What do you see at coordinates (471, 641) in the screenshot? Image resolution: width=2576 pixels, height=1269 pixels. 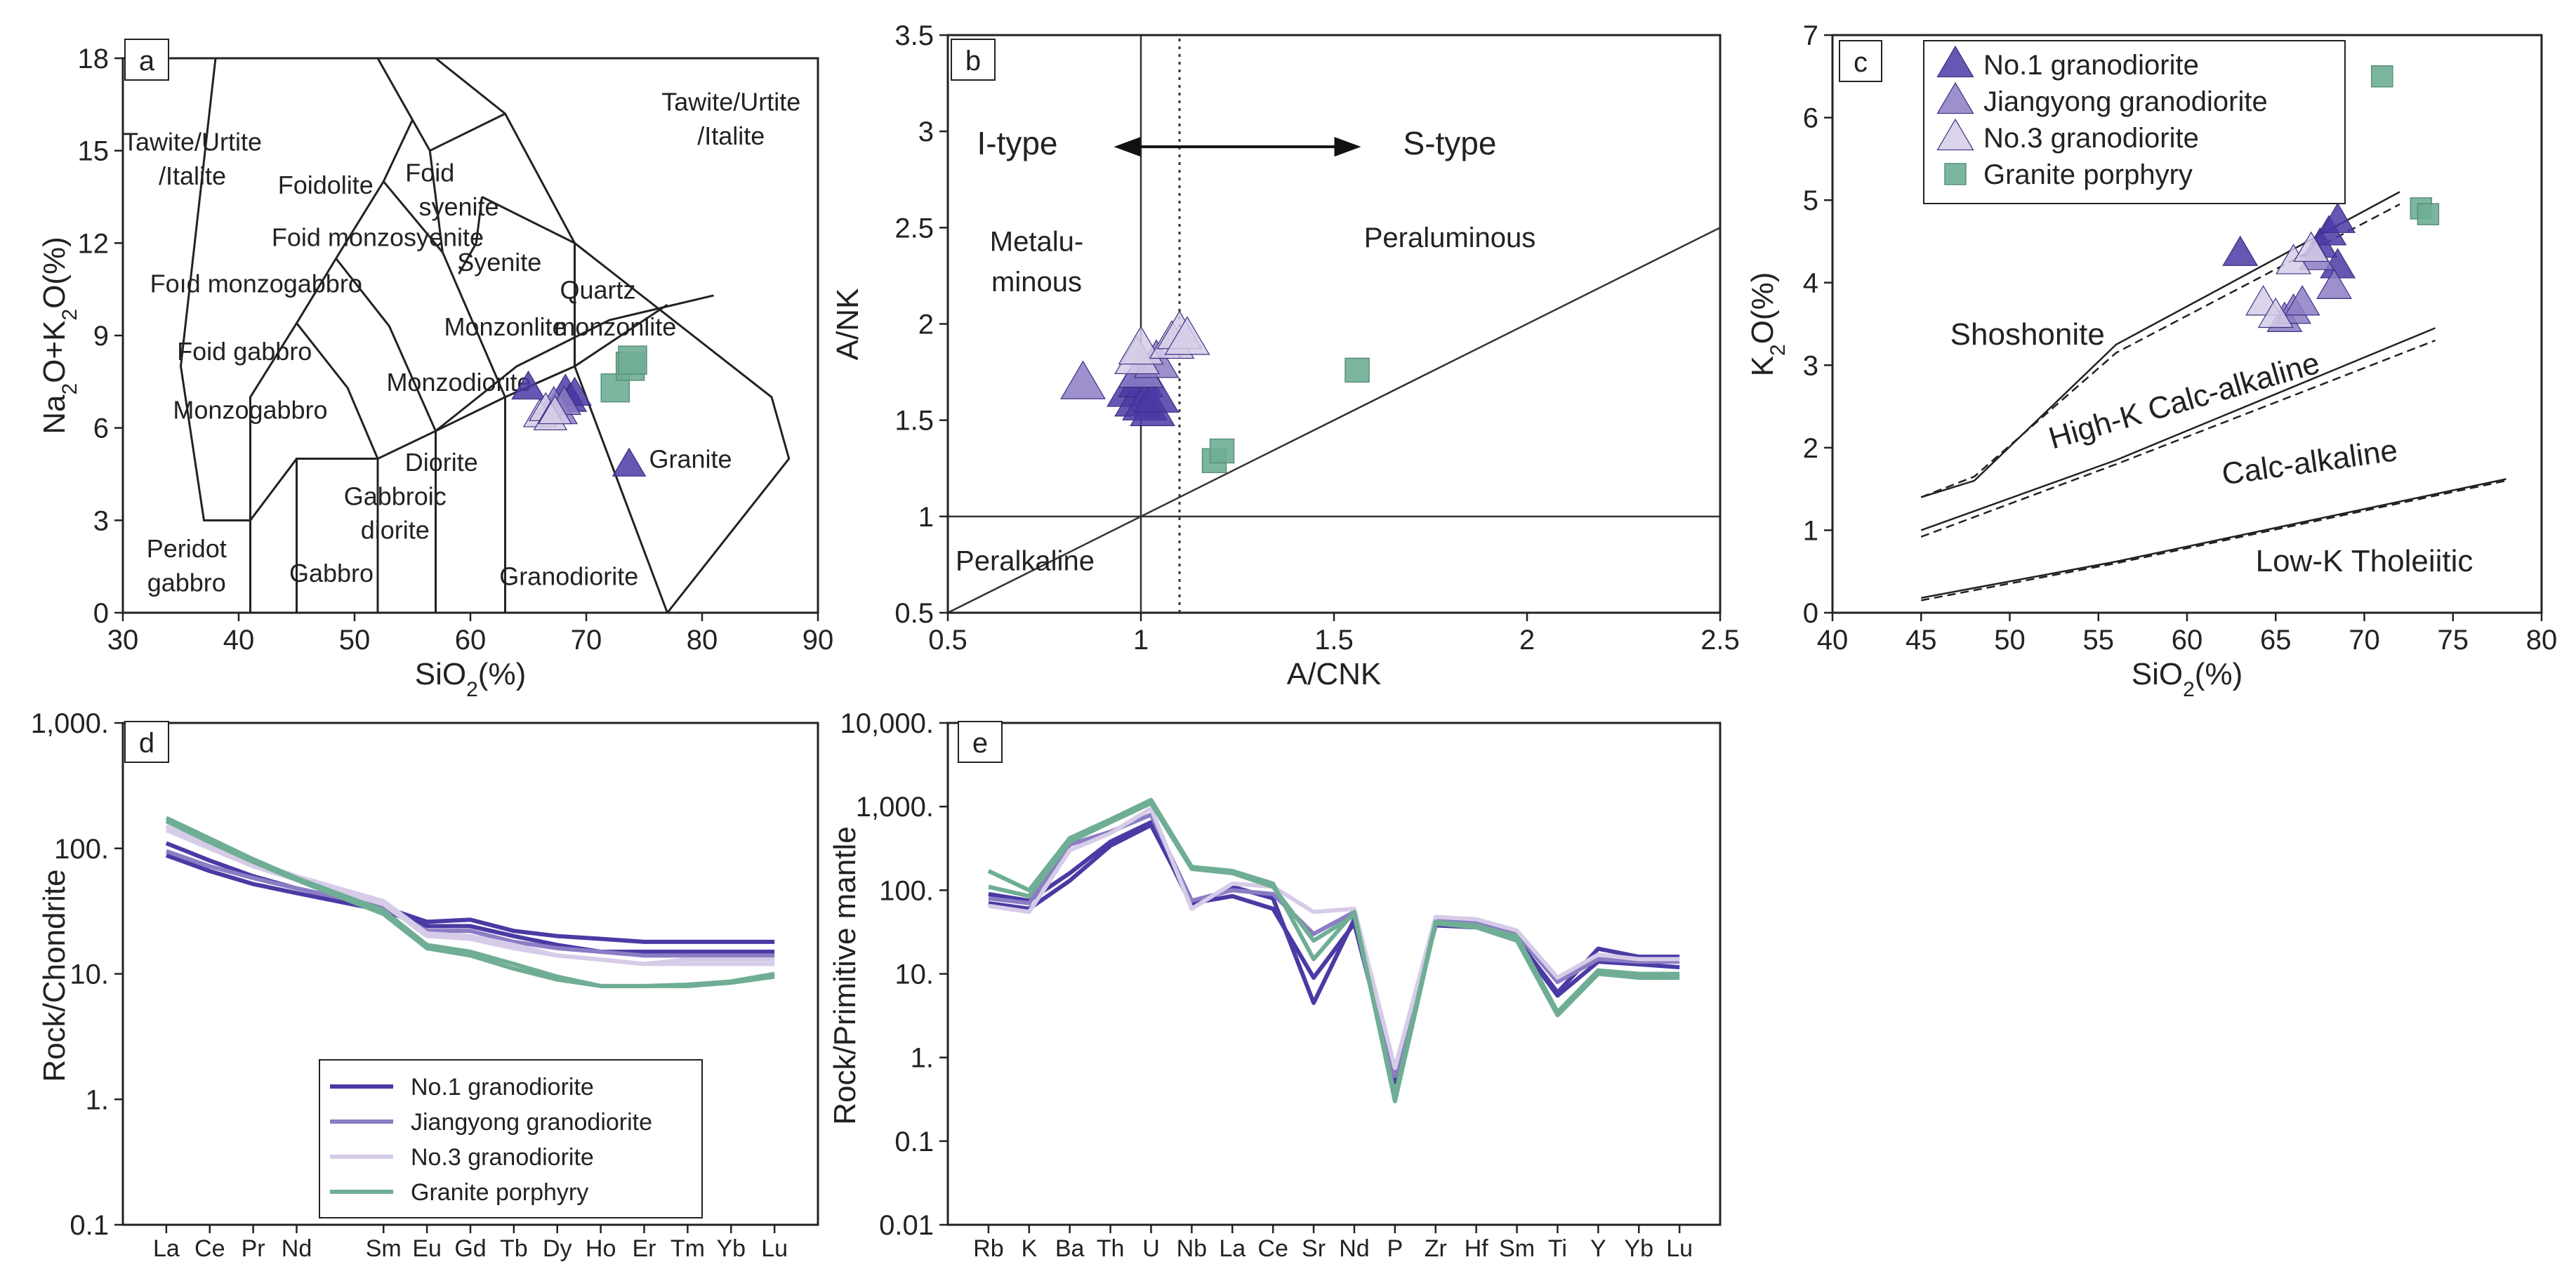 I see `panel-a-x-tick-label: 60` at bounding box center [471, 641].